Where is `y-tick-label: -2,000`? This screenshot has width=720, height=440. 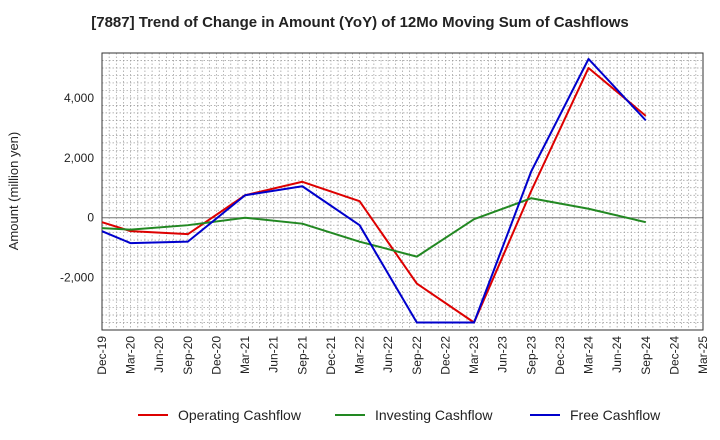
y-tick-label: -2,000 is located at coordinates (77, 278).